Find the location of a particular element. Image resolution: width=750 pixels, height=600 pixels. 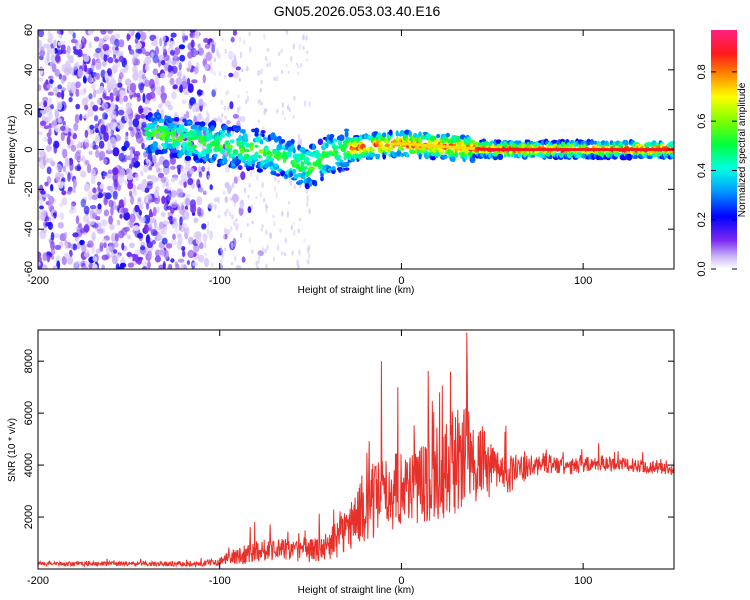

colorbar-tick-label: 0.4 is located at coordinates (702, 170).